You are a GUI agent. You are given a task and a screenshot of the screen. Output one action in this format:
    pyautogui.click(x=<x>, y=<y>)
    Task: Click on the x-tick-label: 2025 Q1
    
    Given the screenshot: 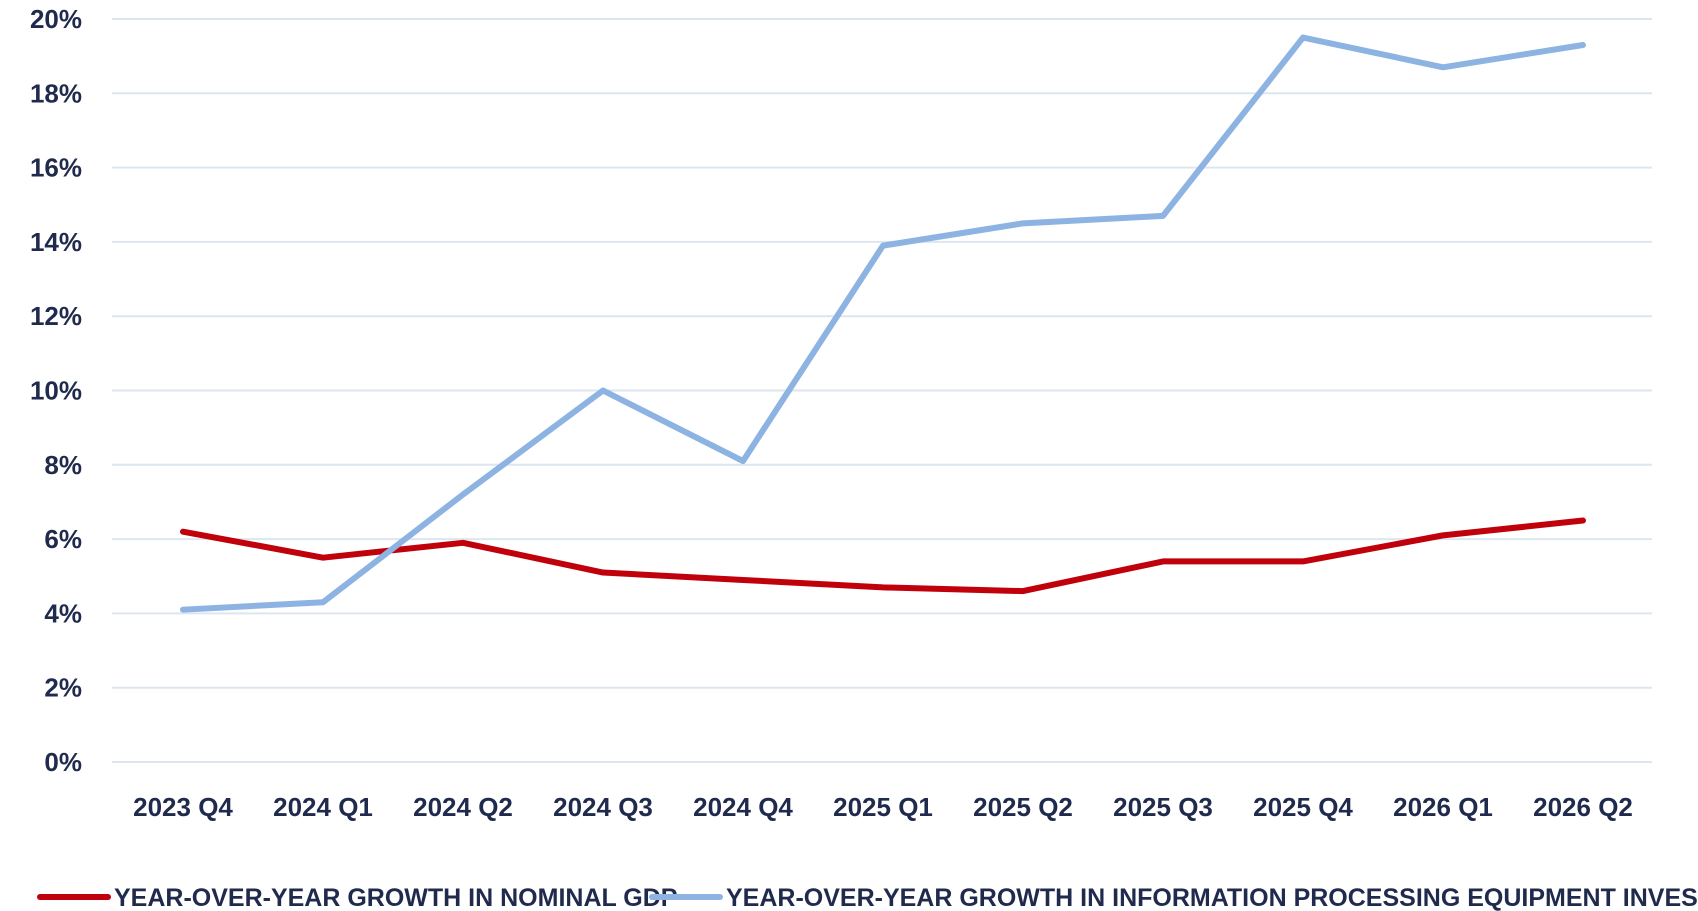 What is the action you would take?
    pyautogui.click(x=883, y=807)
    